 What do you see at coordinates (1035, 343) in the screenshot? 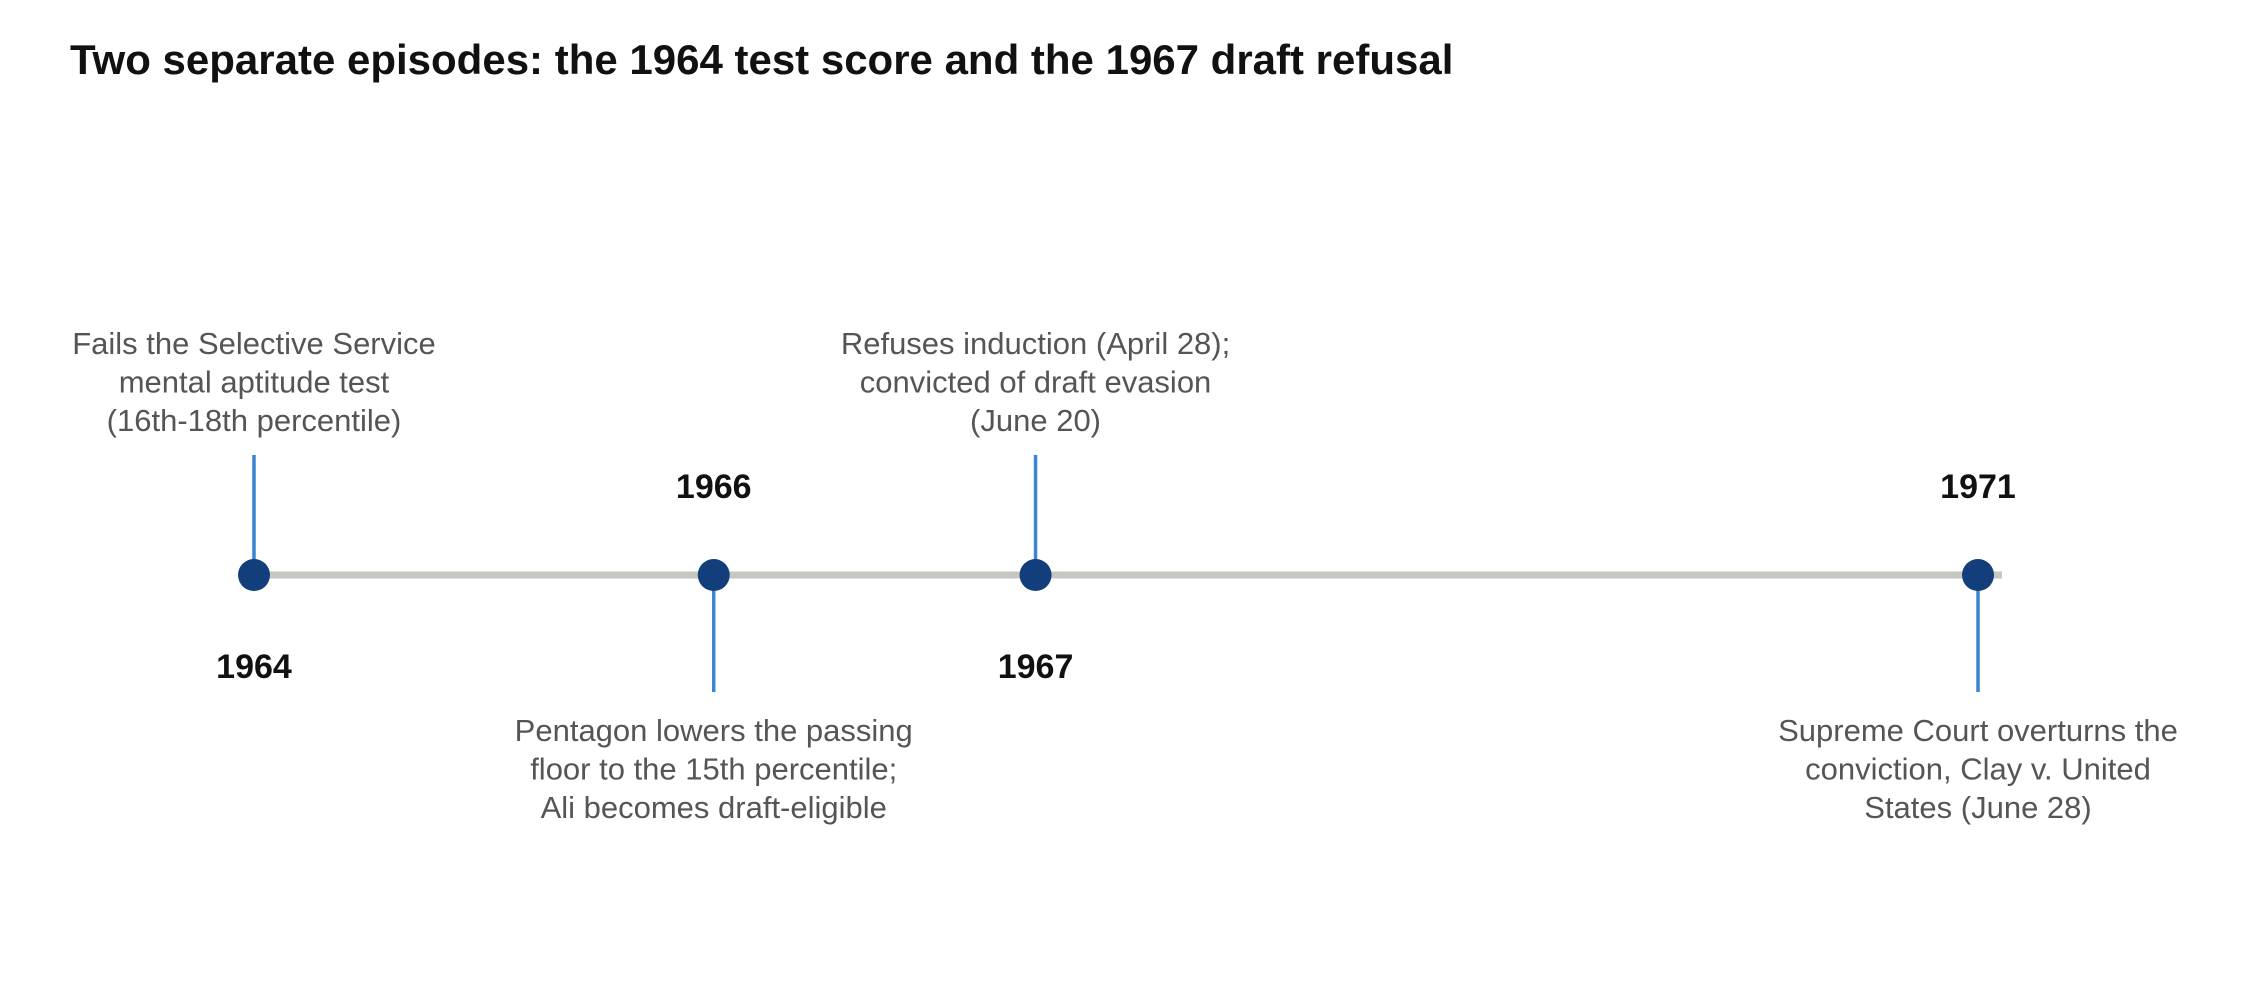
I see `event-description-line: Refuses induction (April 28);` at bounding box center [1035, 343].